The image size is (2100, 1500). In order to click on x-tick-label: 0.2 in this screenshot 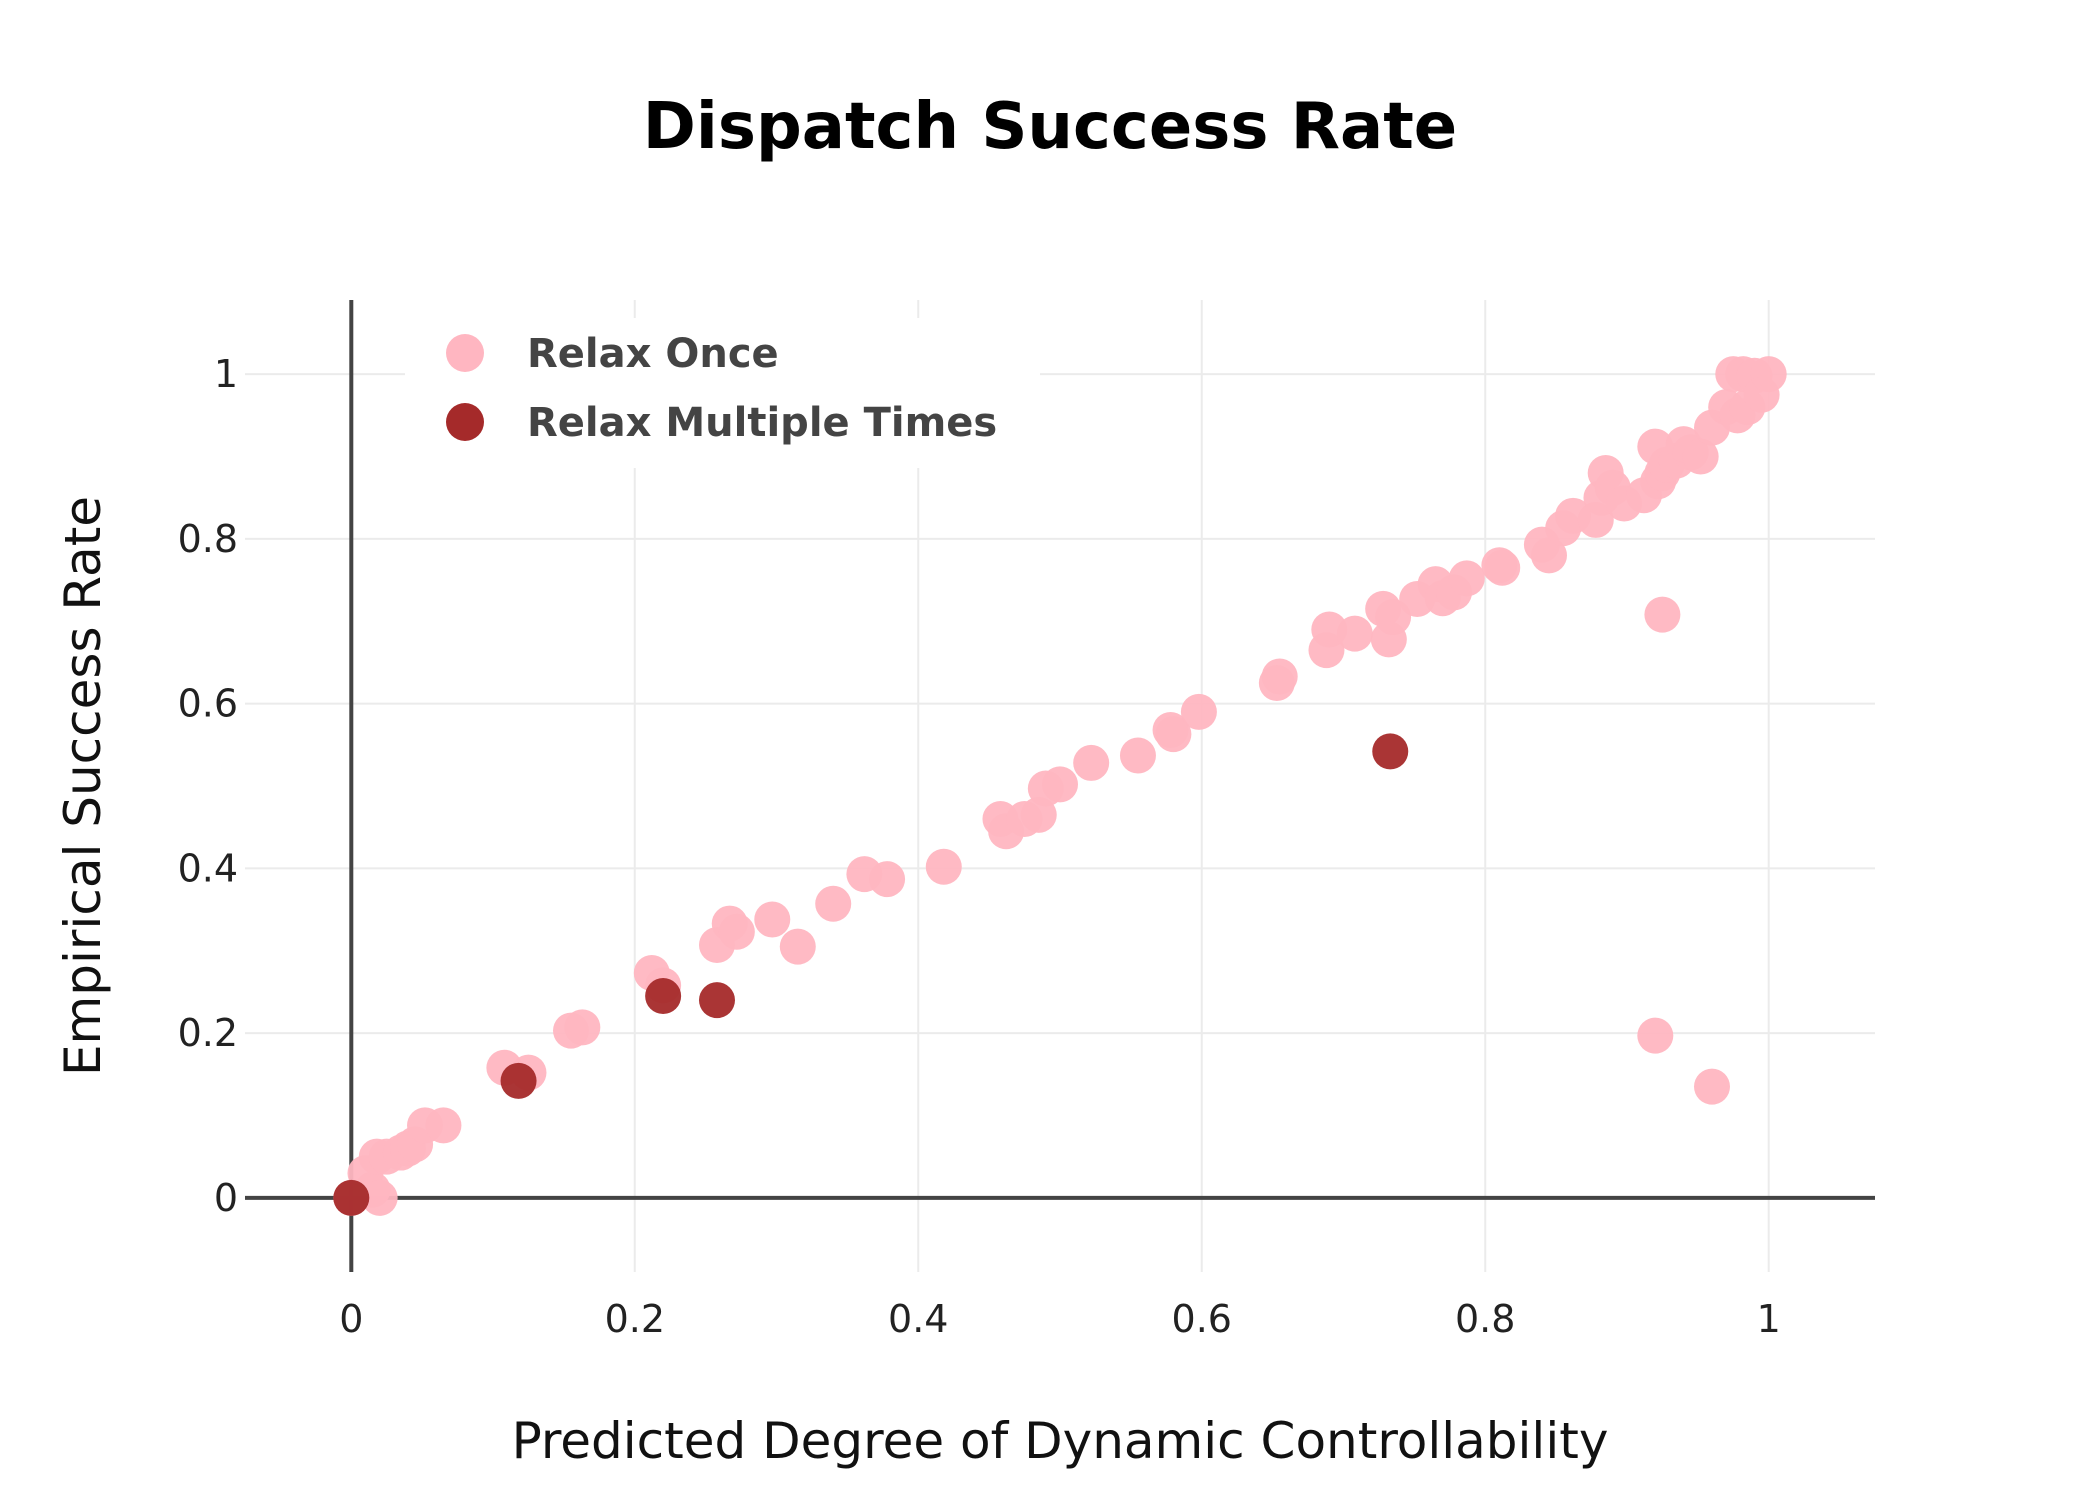, I will do `click(635, 1319)`.